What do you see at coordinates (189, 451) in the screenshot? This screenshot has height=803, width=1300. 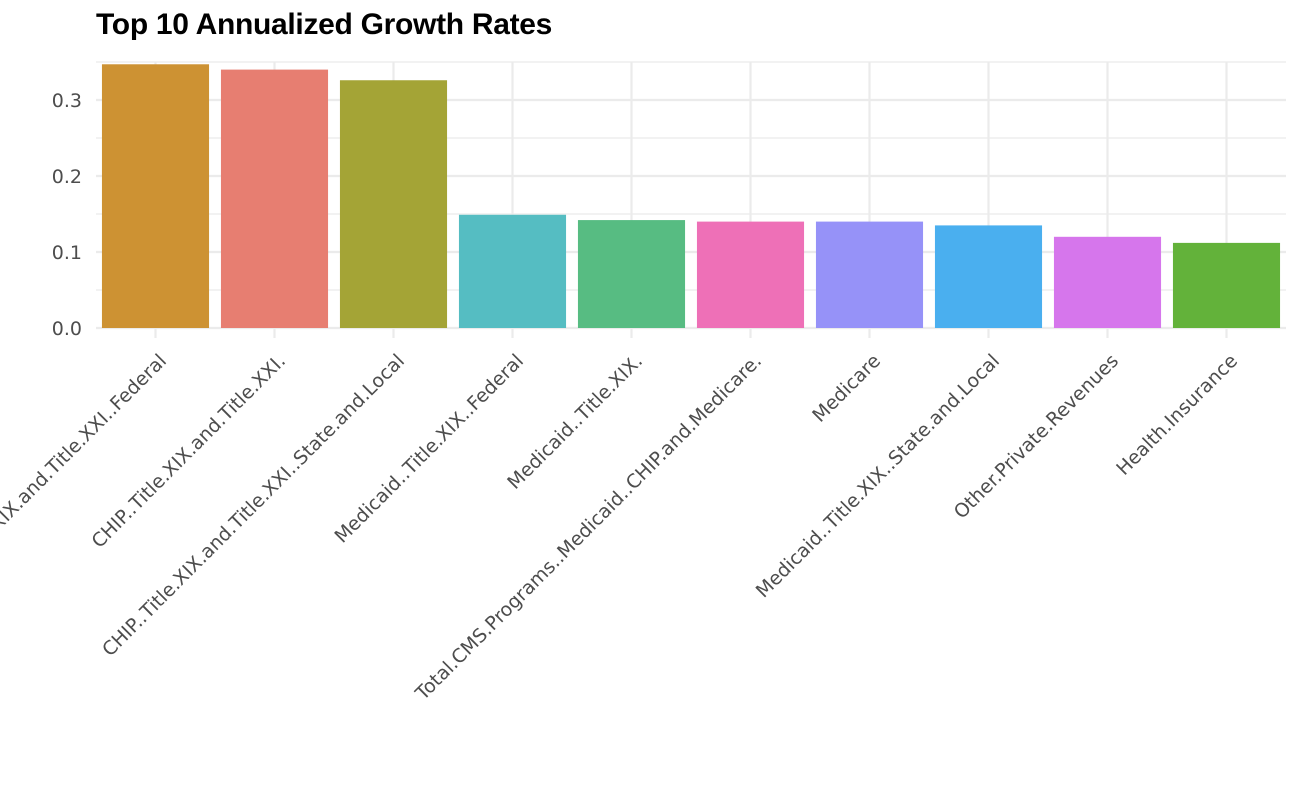 I see `x-tick-label: CHIP..Title.XIX.and.Title.XXI.` at bounding box center [189, 451].